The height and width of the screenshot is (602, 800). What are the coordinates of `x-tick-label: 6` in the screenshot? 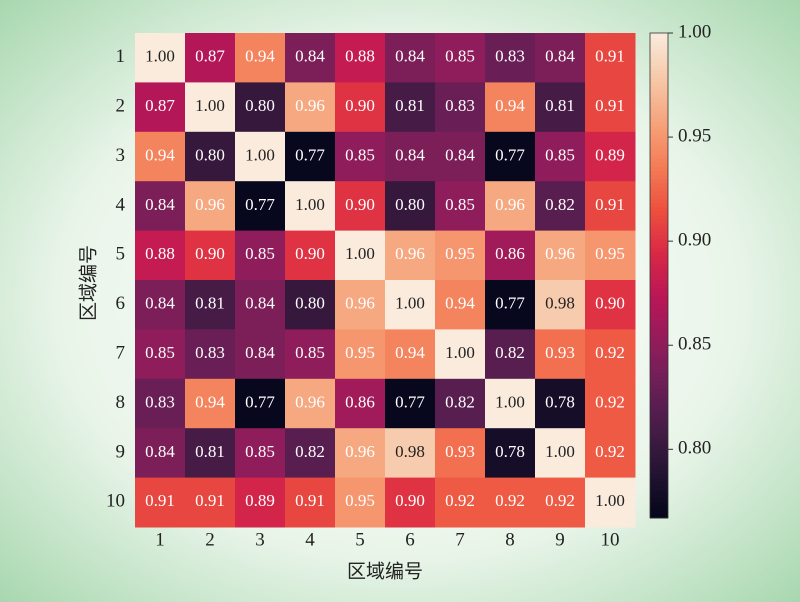 It's located at (410, 539).